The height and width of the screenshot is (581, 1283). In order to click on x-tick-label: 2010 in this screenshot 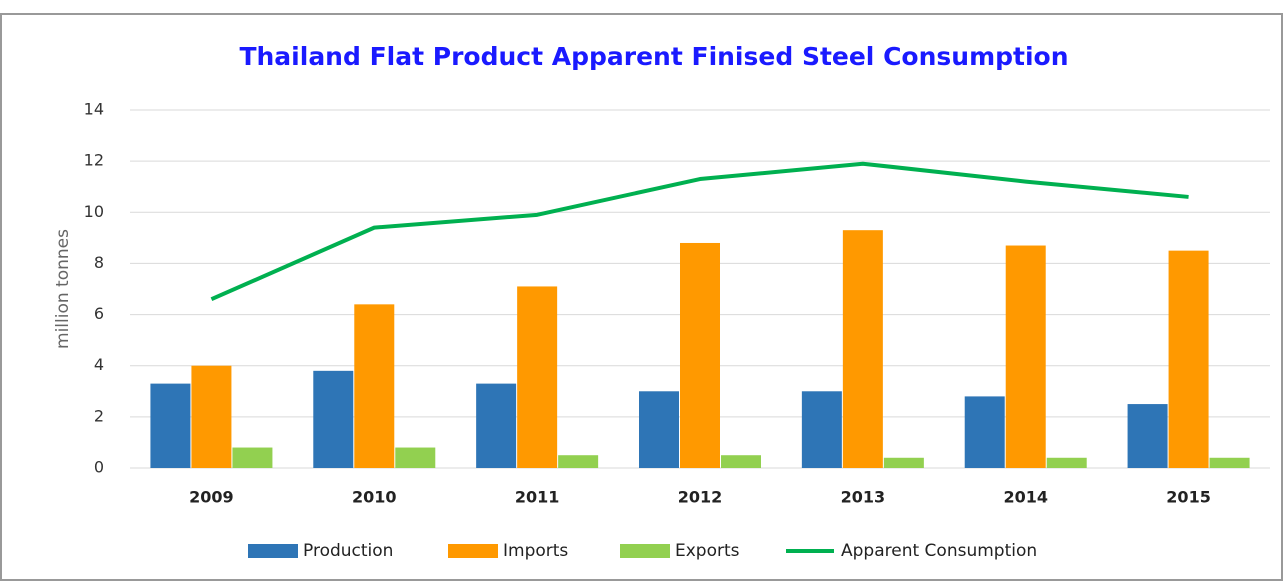, I will do `click(374, 497)`.